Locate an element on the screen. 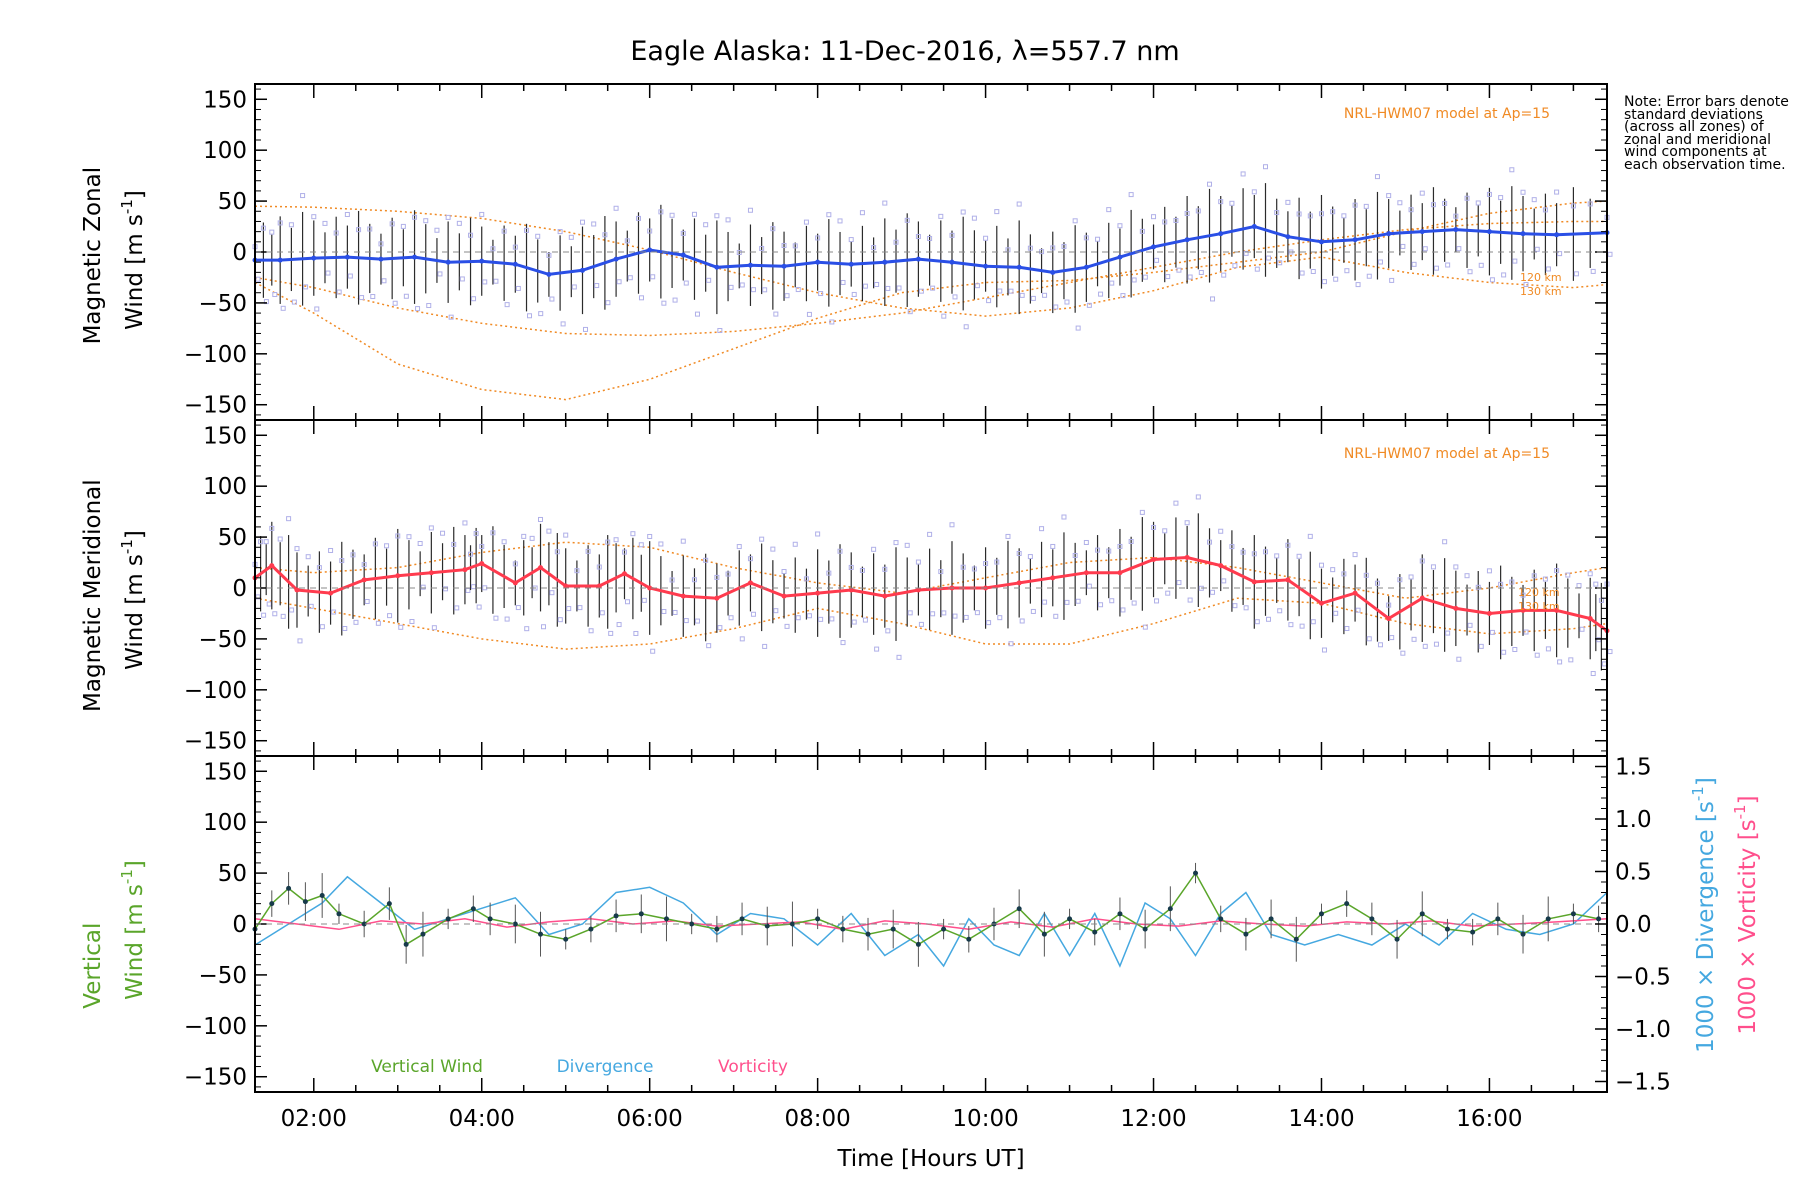 Image resolution: width=1800 pixels, height=1200 pixels. zonal-model-label: NRL-HWM07 model at Ap=15 is located at coordinates (1447, 114).